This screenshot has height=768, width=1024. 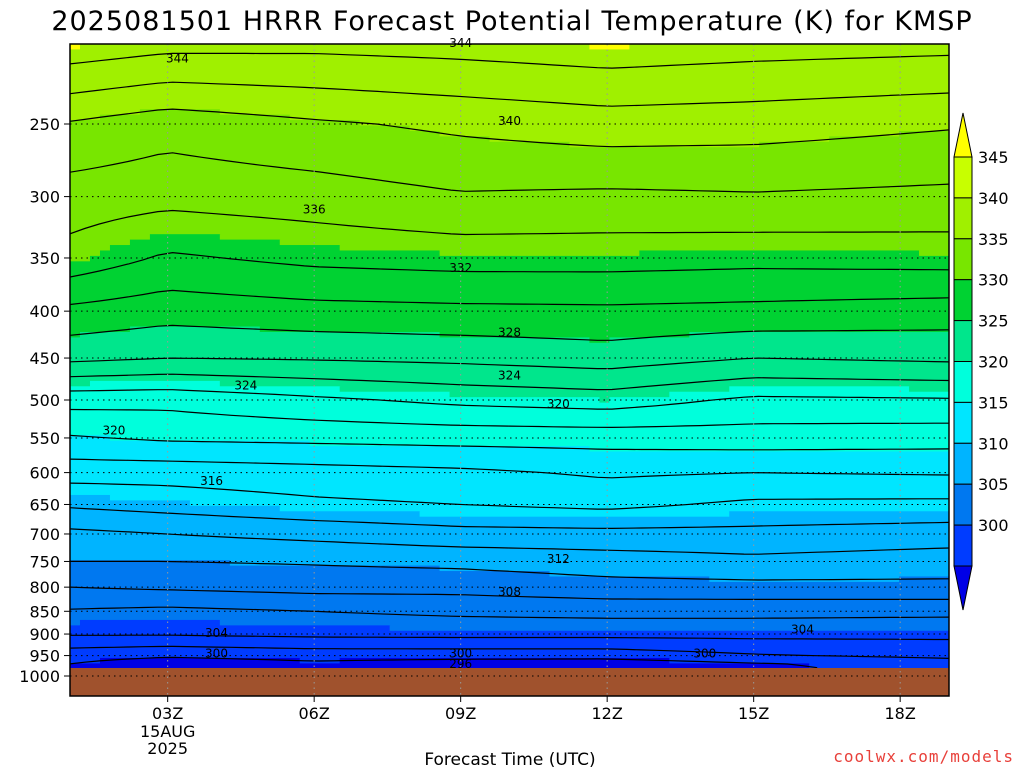 What do you see at coordinates (993, 157) in the screenshot?
I see `colorbar-label: 345` at bounding box center [993, 157].